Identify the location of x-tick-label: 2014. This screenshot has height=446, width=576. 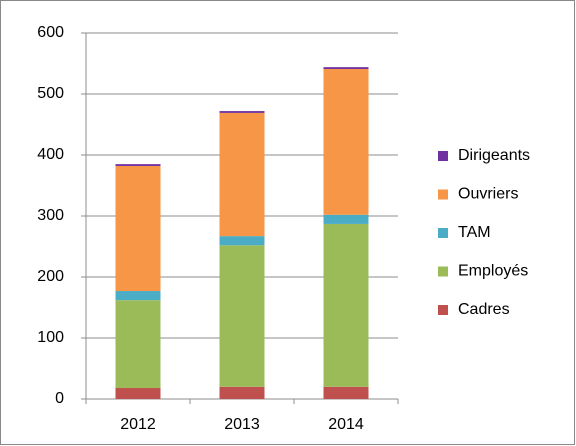
(346, 424).